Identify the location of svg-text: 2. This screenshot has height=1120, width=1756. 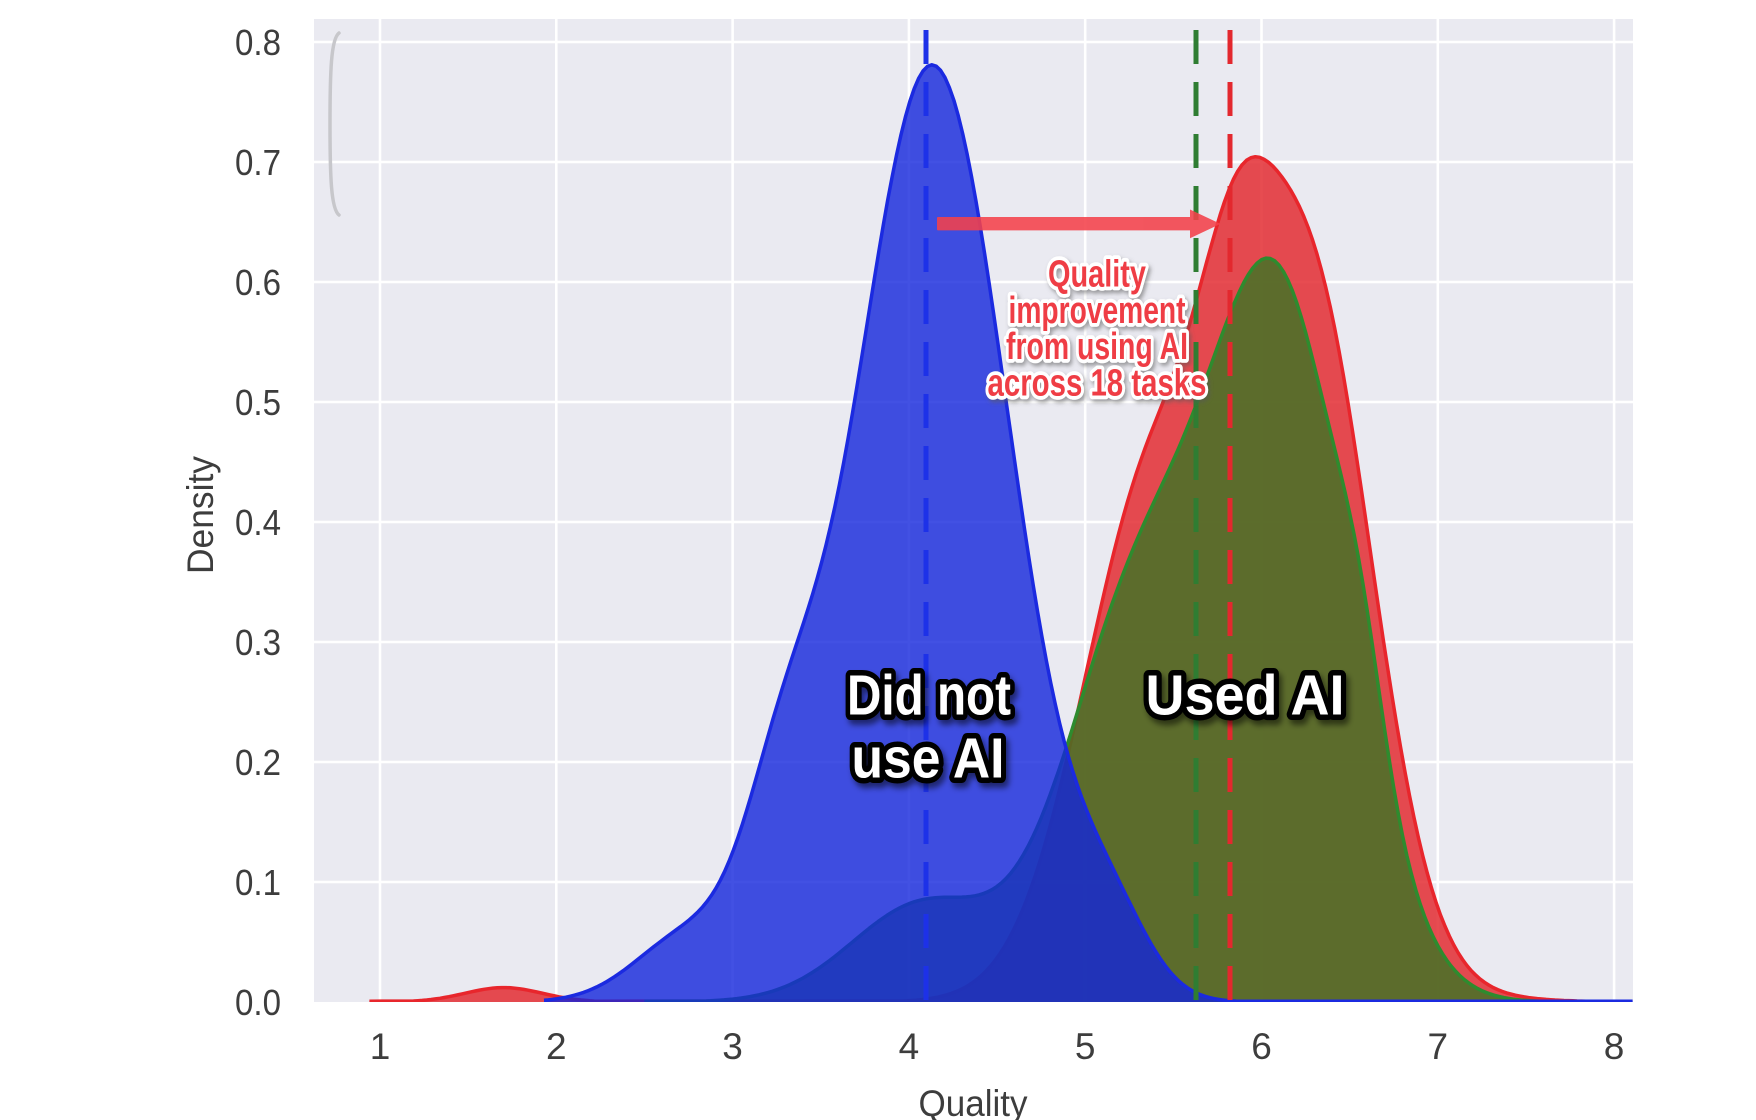
(556, 1046).